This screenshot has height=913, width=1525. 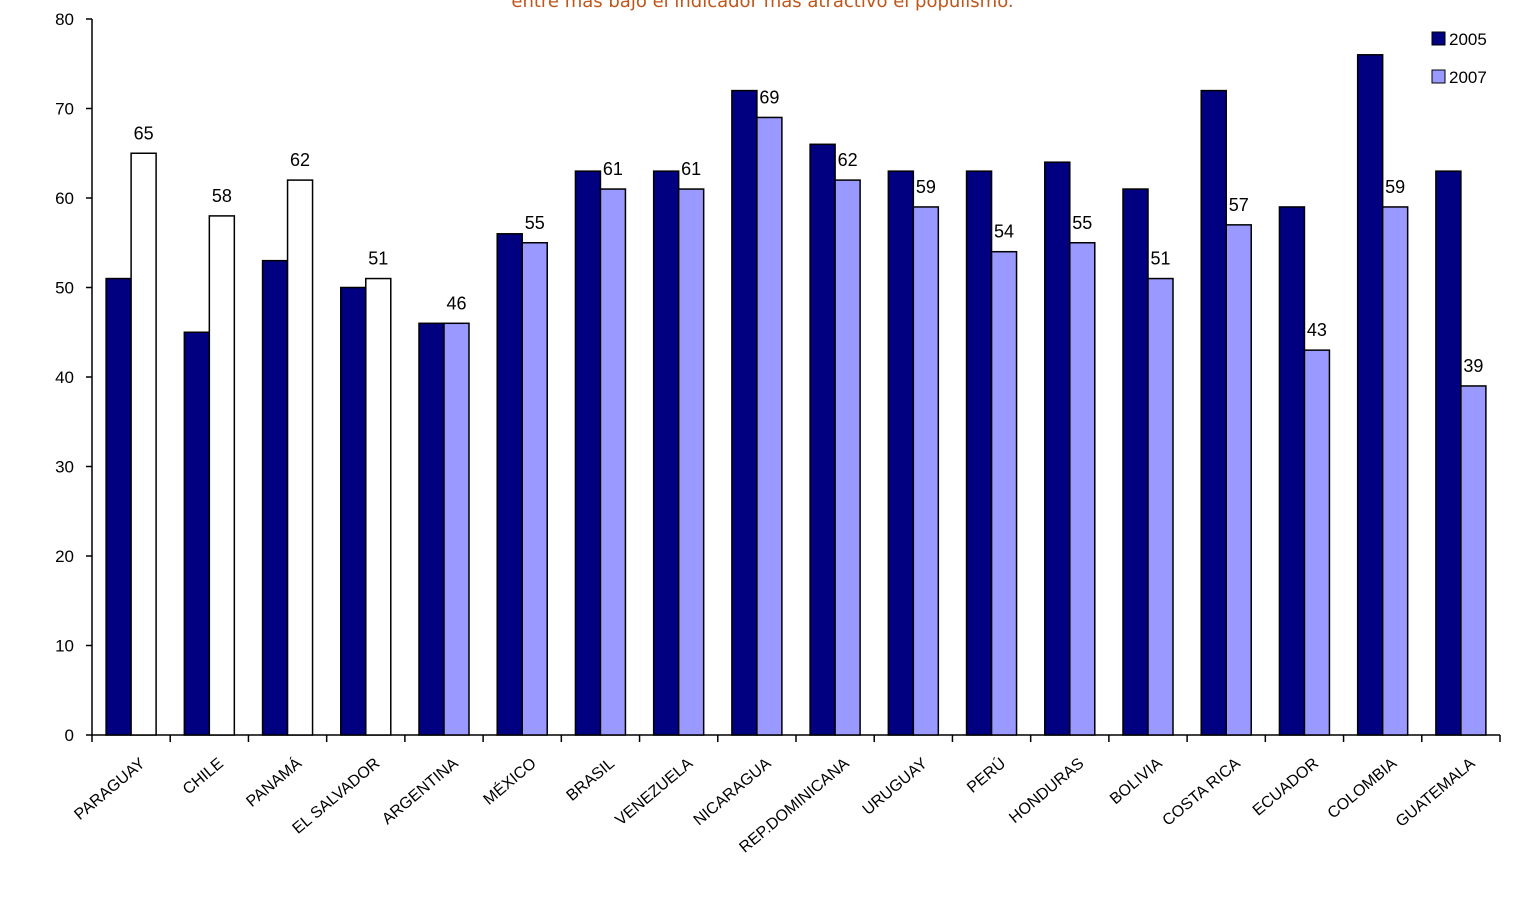 I want to click on y-tick-label: 60, so click(x=64, y=198).